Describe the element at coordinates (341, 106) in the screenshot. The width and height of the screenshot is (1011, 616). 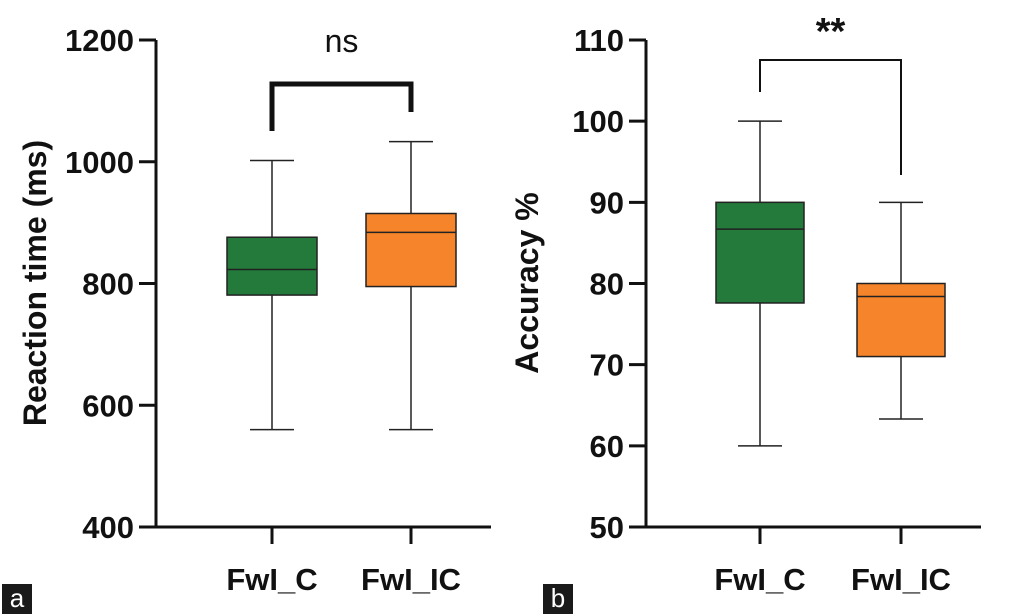
I see `panel-a-significance-bracket` at that location.